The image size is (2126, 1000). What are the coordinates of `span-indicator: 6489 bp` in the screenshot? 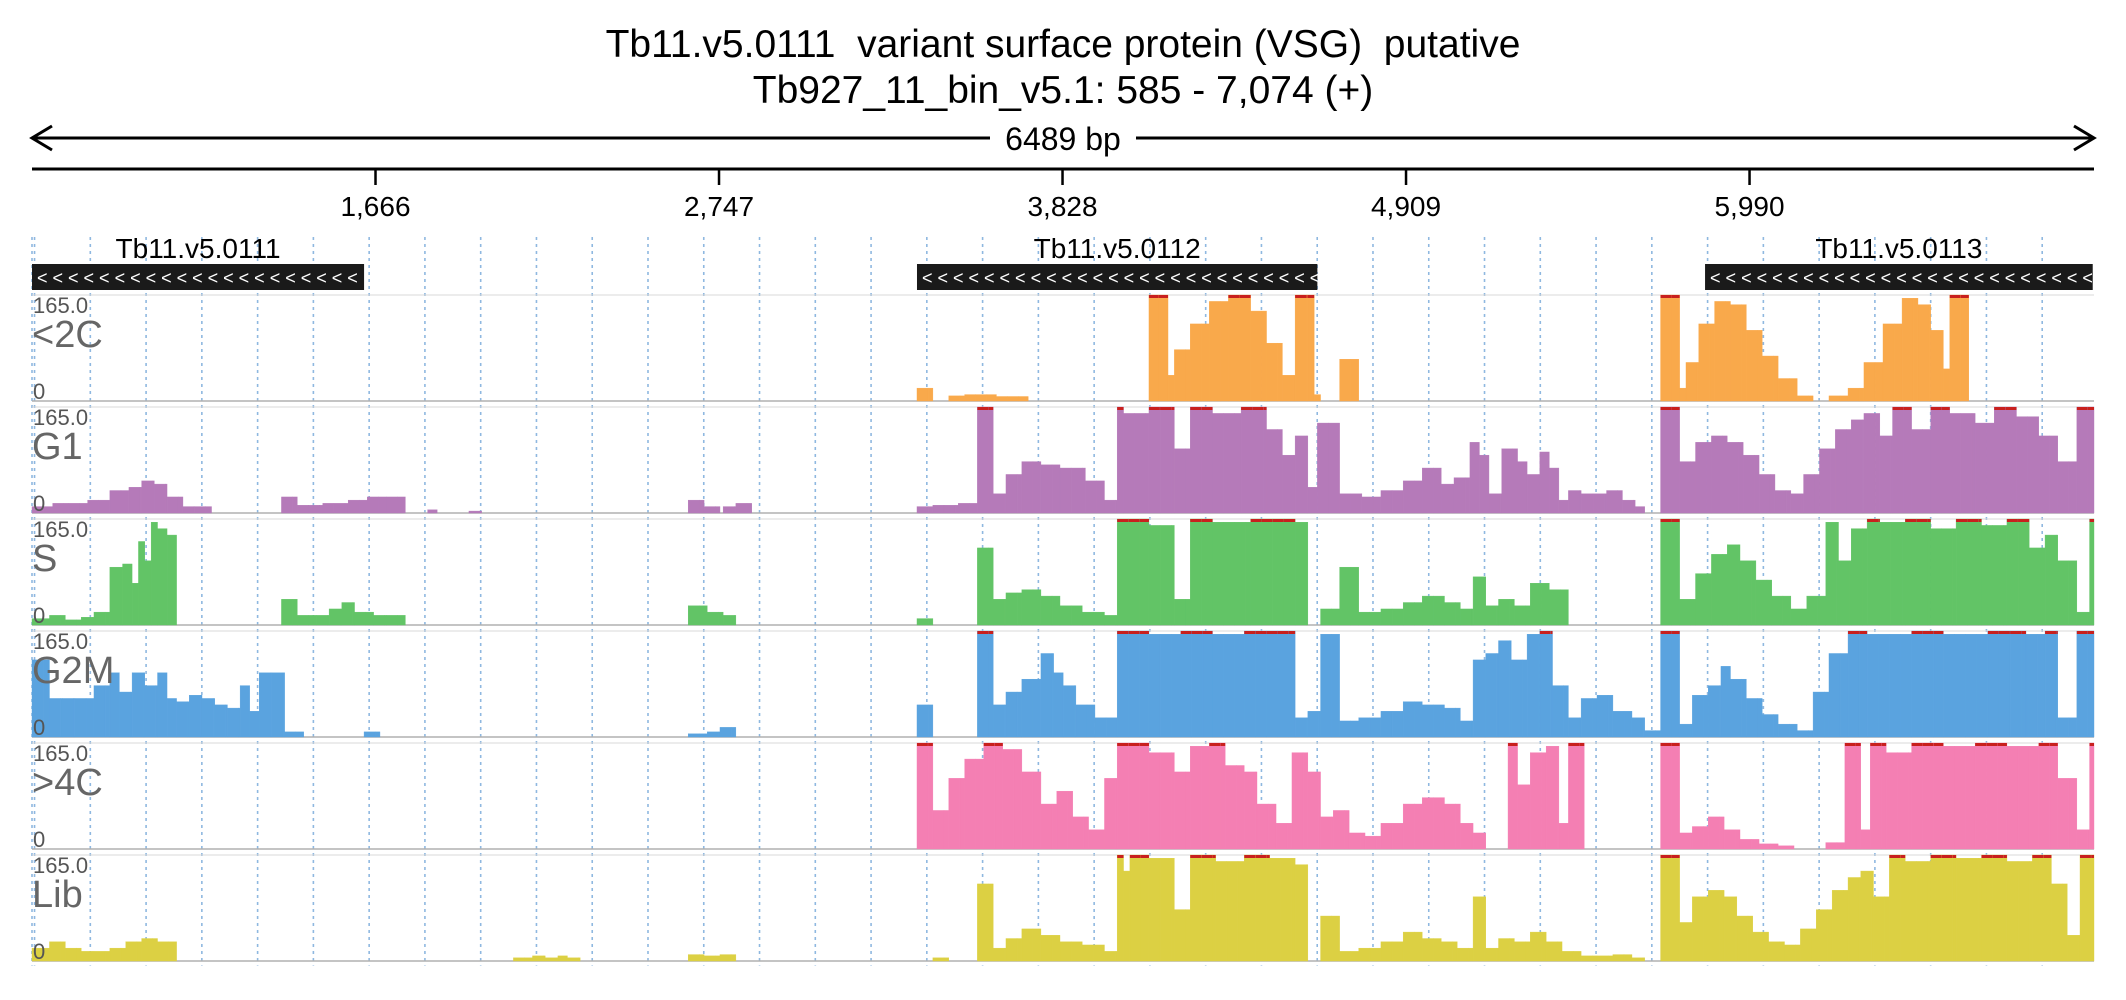 It's located at (1063, 139).